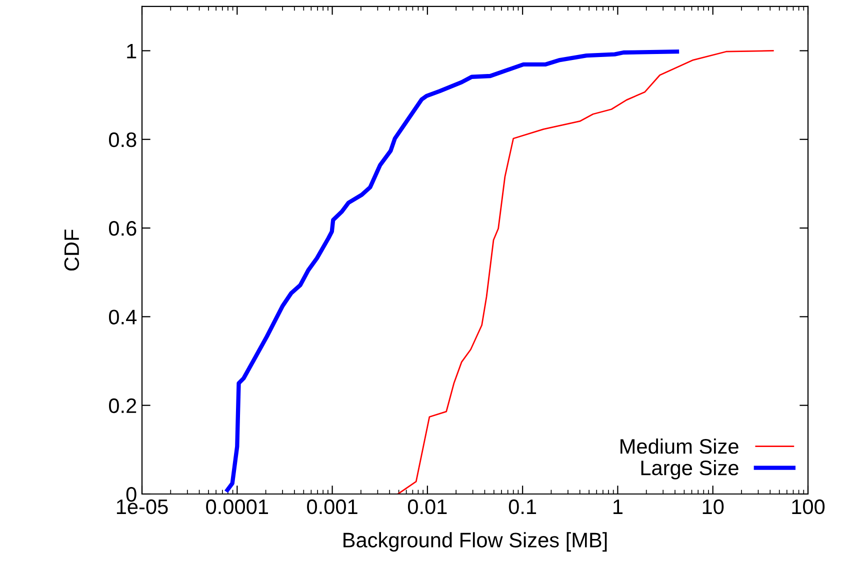  What do you see at coordinates (475, 542) in the screenshot?
I see `x-axis-title: Background Flow Sizes [MB]` at bounding box center [475, 542].